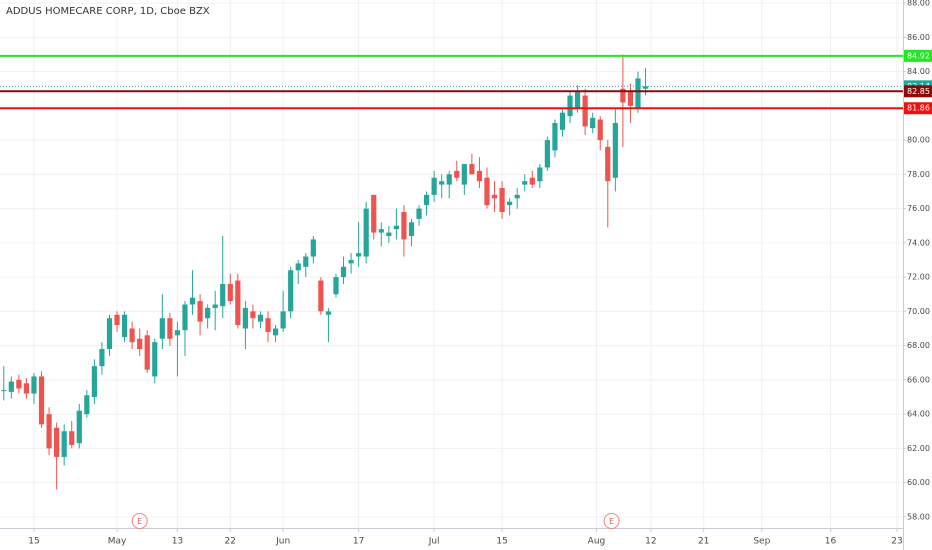 This screenshot has width=932, height=550. I want to click on x-tick-label: 21, so click(703, 542).